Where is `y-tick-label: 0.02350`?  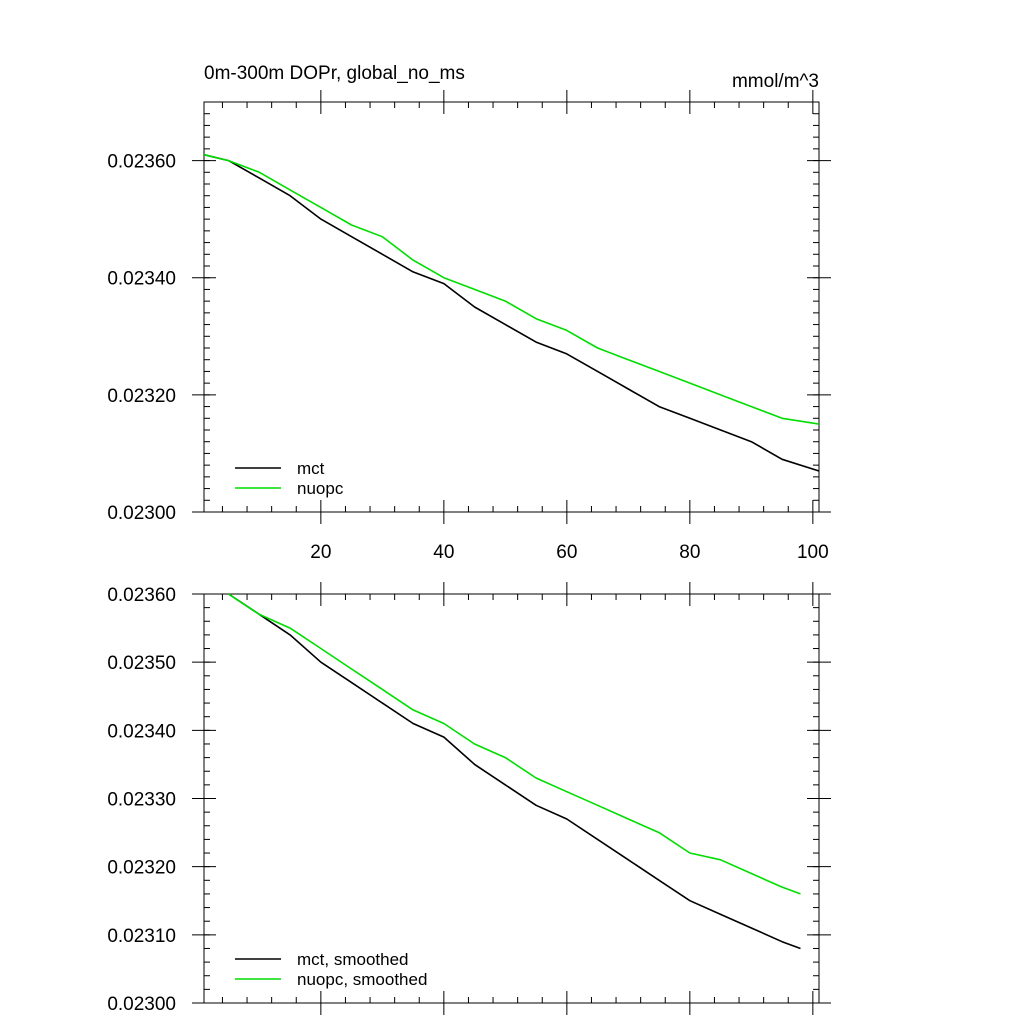 y-tick-label: 0.02350 is located at coordinates (141, 663).